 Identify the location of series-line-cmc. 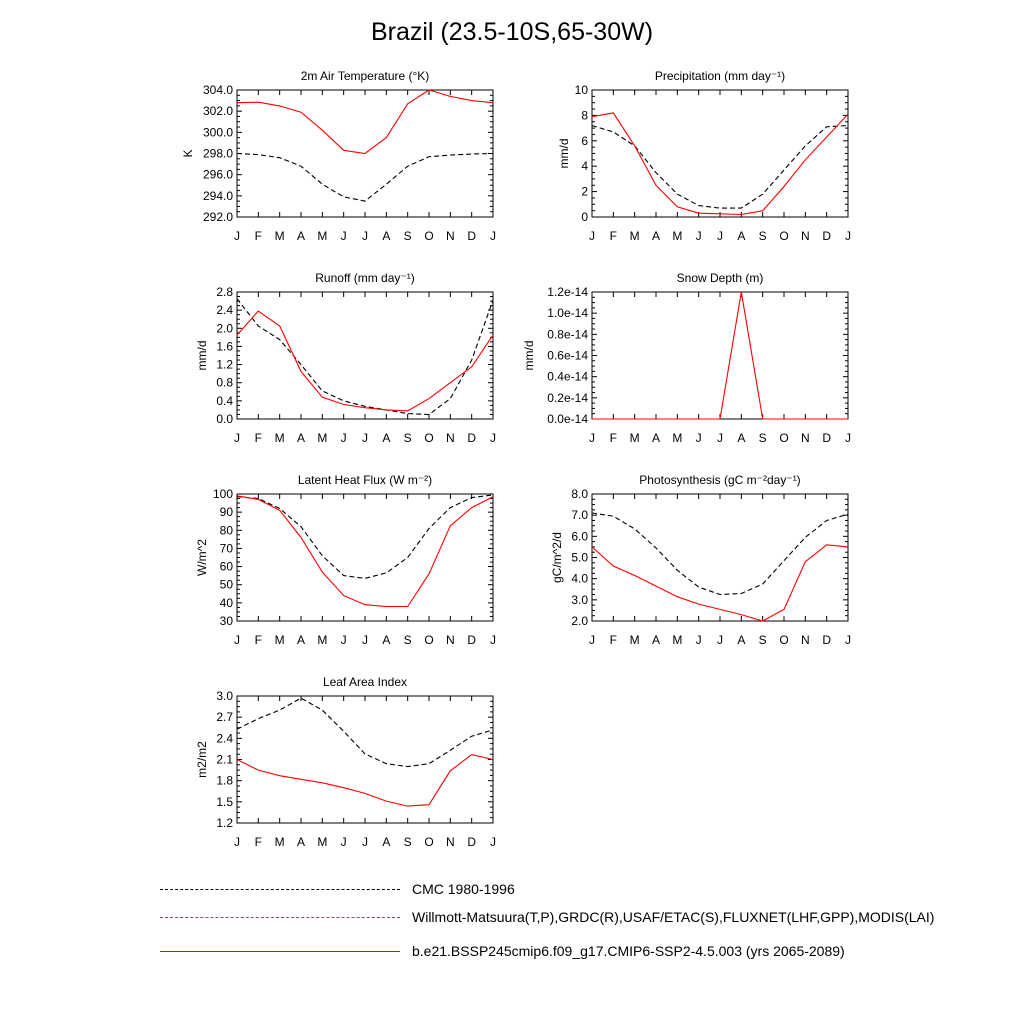
(720, 167).